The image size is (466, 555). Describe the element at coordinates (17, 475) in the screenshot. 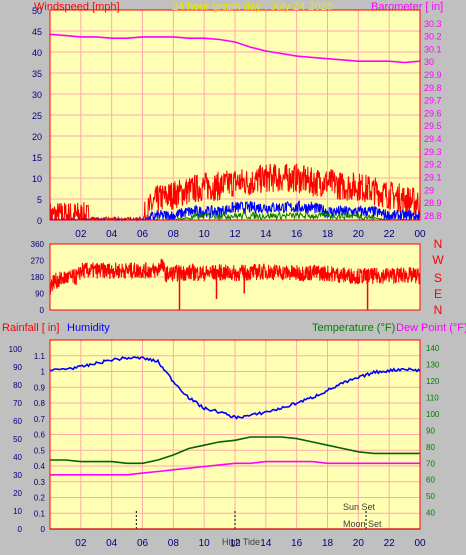

I see `humidity-tick-label: 30` at that location.